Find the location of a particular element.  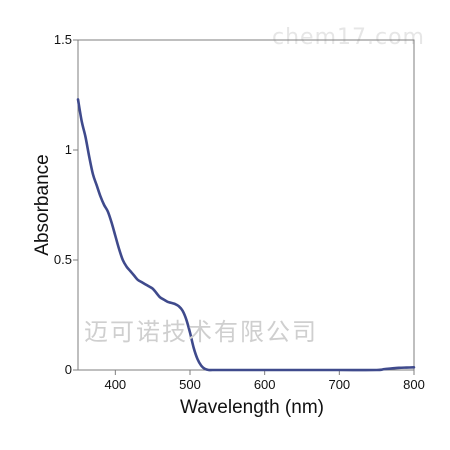

y-tick-label: 1.5 is located at coordinates (63, 39).